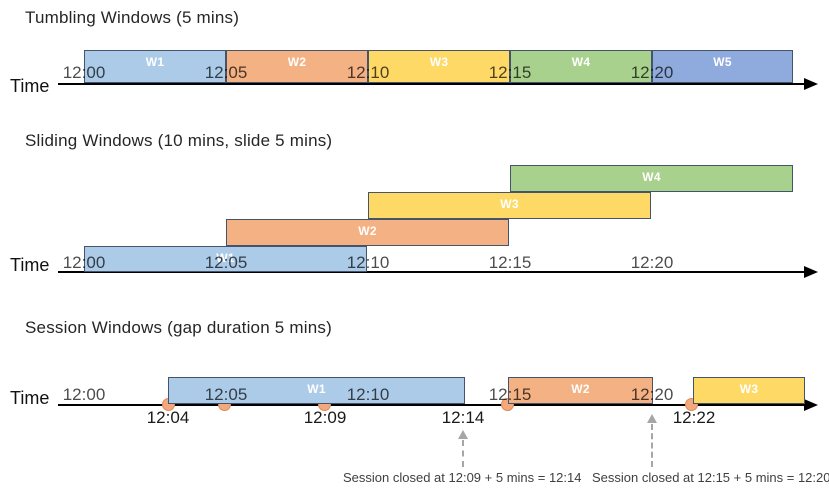  I want to click on sliding-time-axis-arrowhead-icon, so click(811, 272).